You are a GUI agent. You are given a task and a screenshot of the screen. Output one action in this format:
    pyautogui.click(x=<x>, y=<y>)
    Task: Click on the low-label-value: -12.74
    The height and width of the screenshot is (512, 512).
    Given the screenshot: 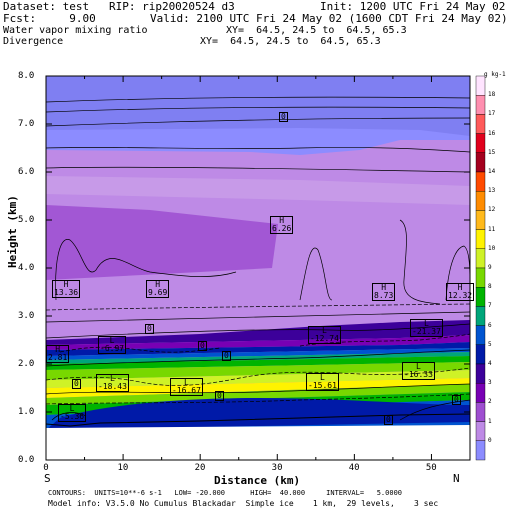 What is the action you would take?
    pyautogui.click(x=324, y=338)
    